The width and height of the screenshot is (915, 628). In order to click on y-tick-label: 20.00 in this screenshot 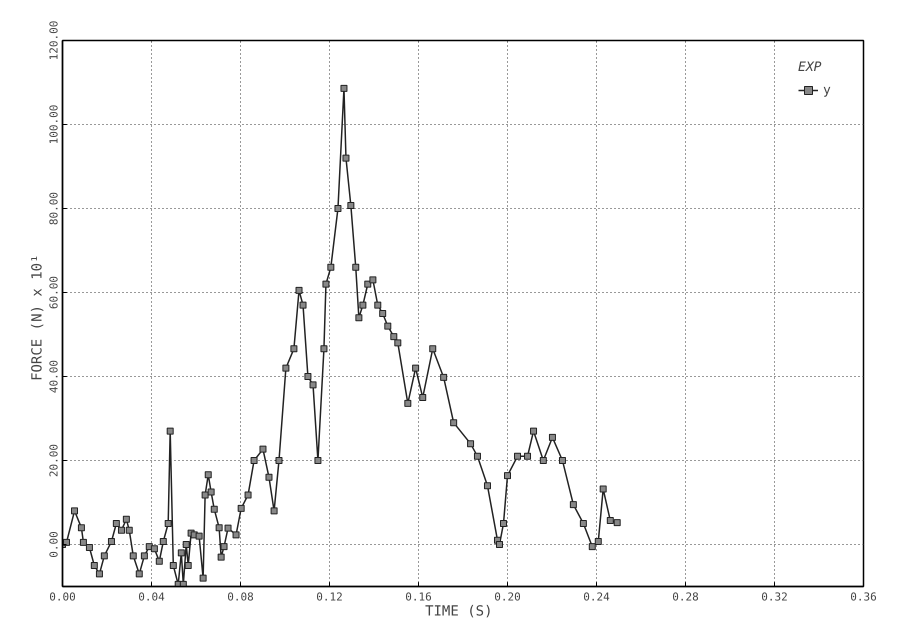, I will do `click(54, 461)`.